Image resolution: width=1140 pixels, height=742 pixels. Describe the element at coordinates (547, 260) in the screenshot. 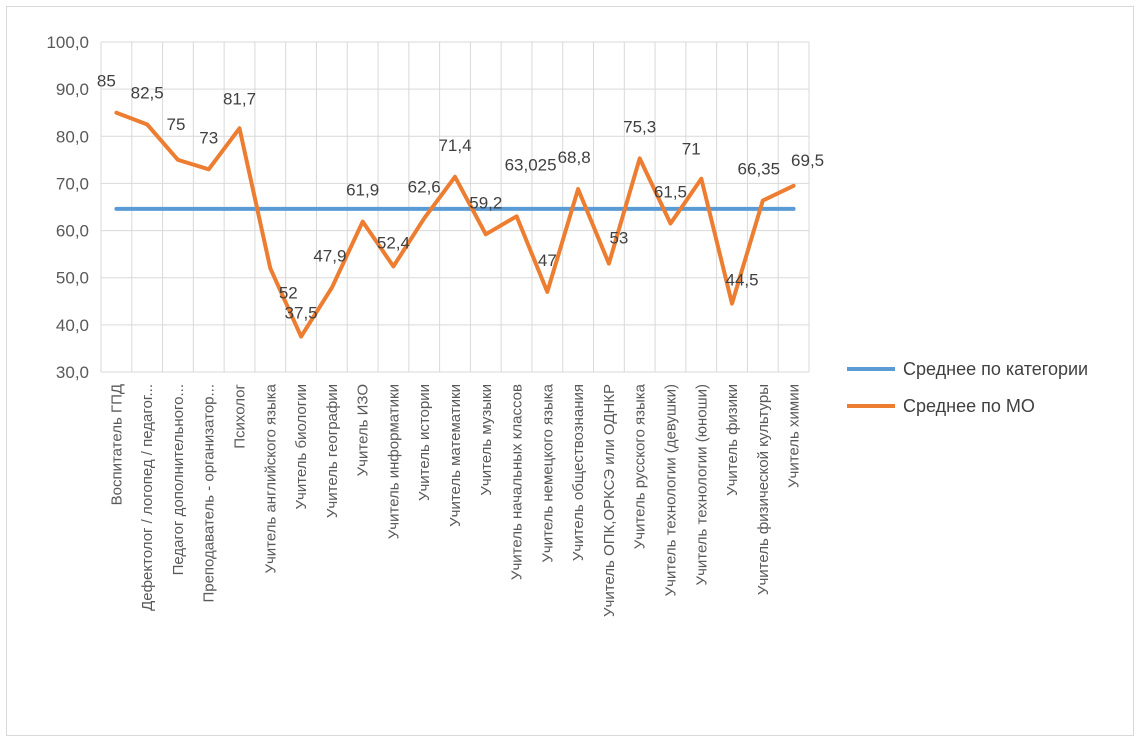

I see `data-label: 47` at that location.